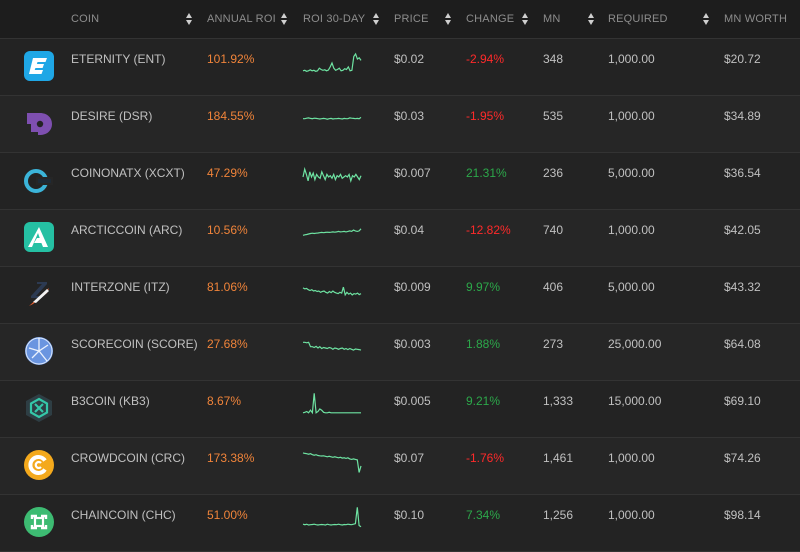  I want to click on sort-roi-30day-icon, so click(376, 19).